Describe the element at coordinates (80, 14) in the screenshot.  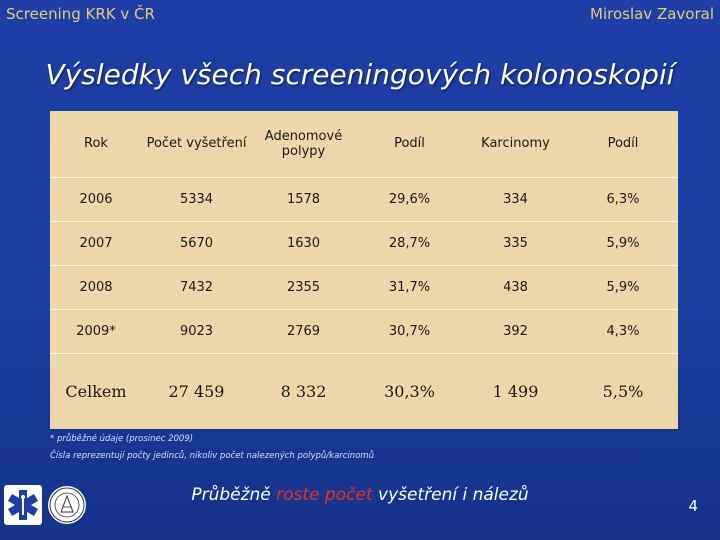
I see `header-left-text: Screening KRK v ČR` at that location.